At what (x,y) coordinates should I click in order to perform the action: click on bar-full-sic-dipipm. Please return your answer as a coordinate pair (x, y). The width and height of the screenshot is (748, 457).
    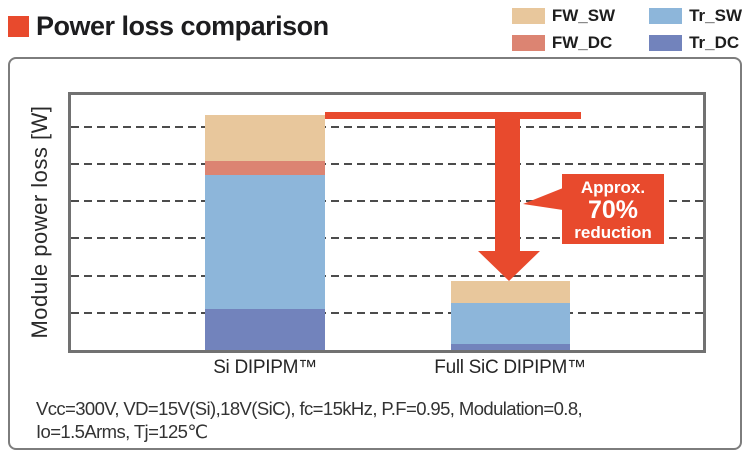
    Looking at the image, I should click on (510, 315).